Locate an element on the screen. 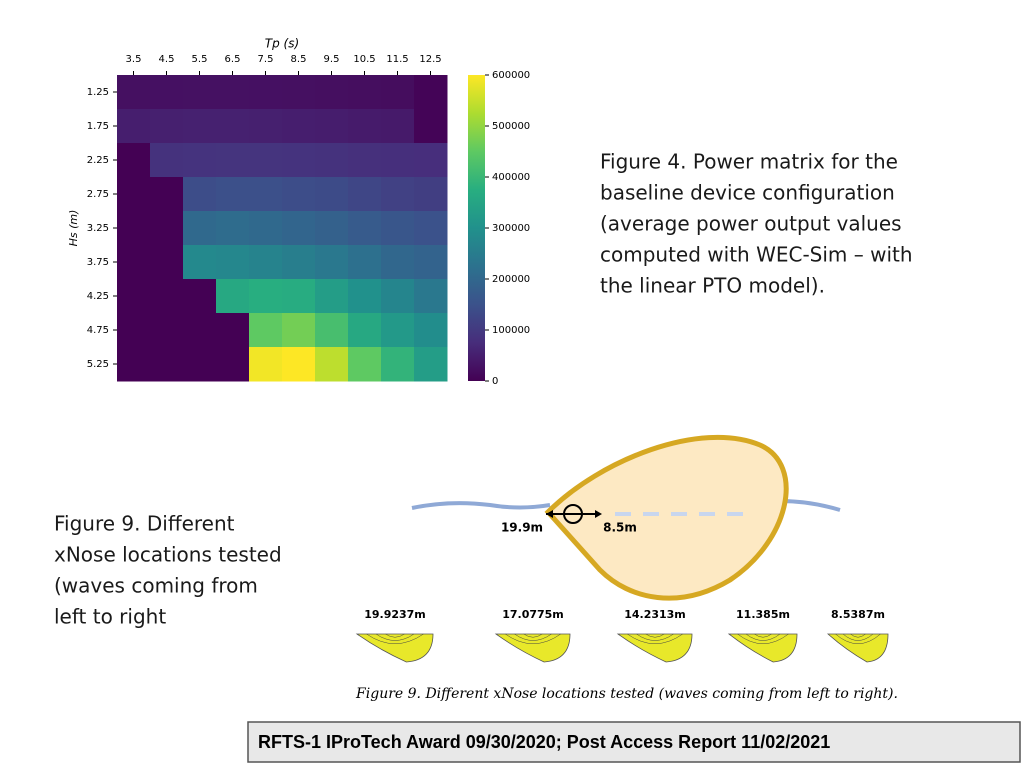 The image size is (1024, 768). y-tick-label: 3.75 is located at coordinates (98, 262).